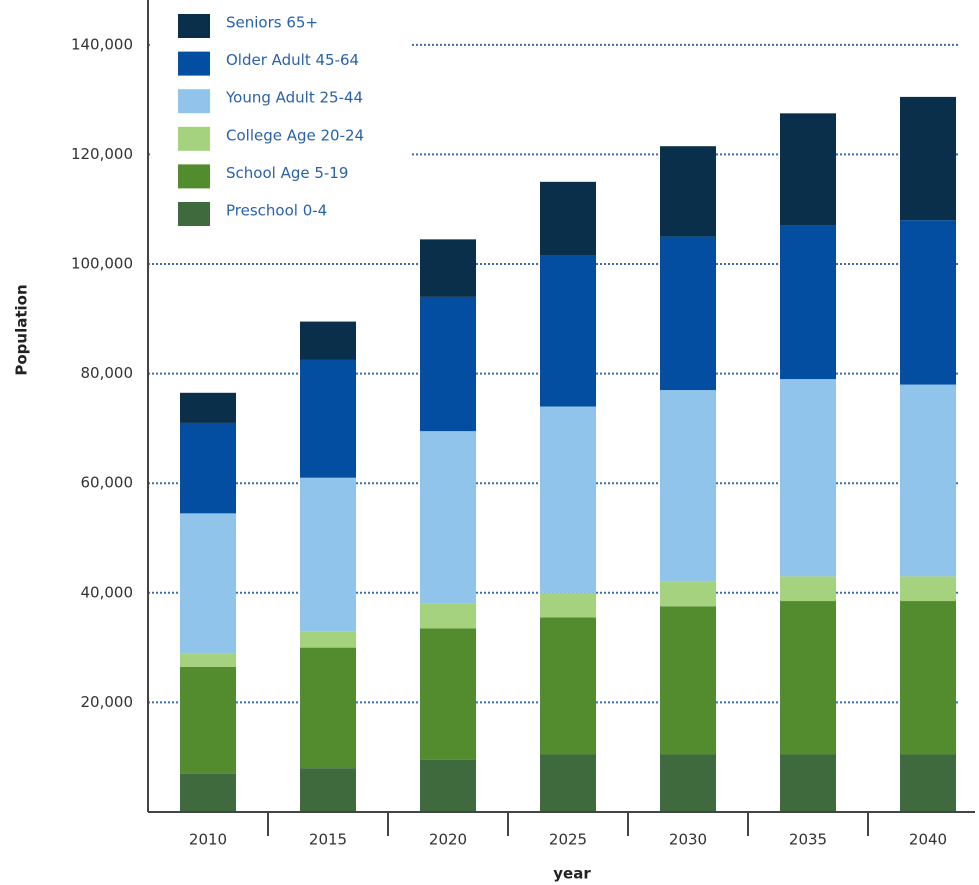  I want to click on y-tick-label: 120,000, so click(102, 154).